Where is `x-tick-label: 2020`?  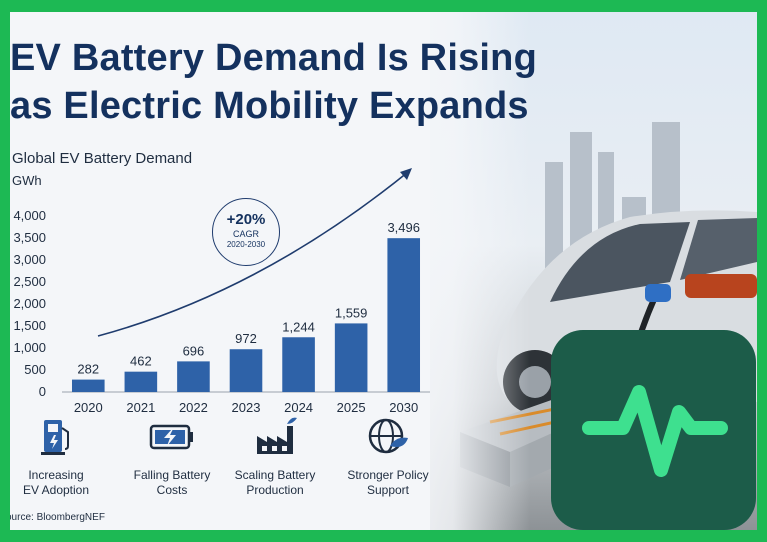 x-tick-label: 2020 is located at coordinates (88, 406).